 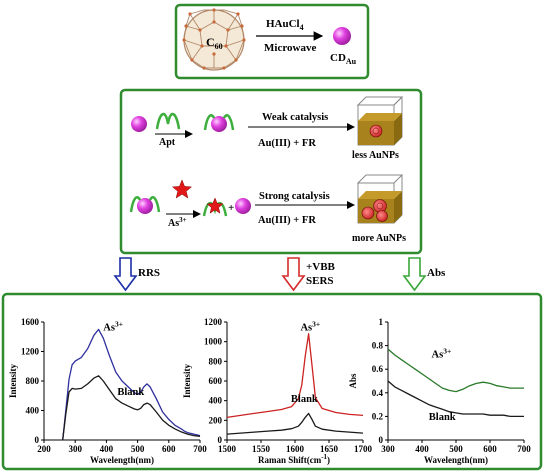 I want to click on x-tick-label: 1700, so click(x=363, y=449).